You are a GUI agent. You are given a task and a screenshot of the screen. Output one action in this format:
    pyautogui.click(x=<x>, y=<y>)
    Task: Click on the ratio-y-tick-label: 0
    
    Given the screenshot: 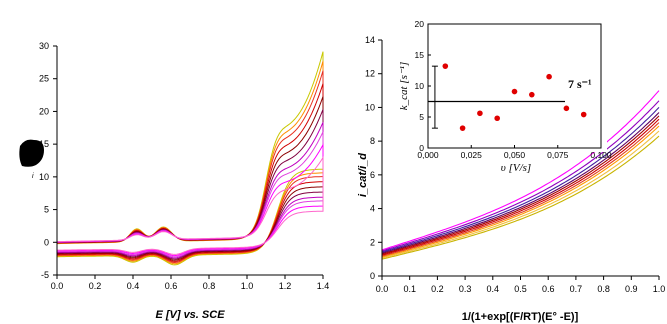 What is the action you would take?
    pyautogui.click(x=372, y=276)
    